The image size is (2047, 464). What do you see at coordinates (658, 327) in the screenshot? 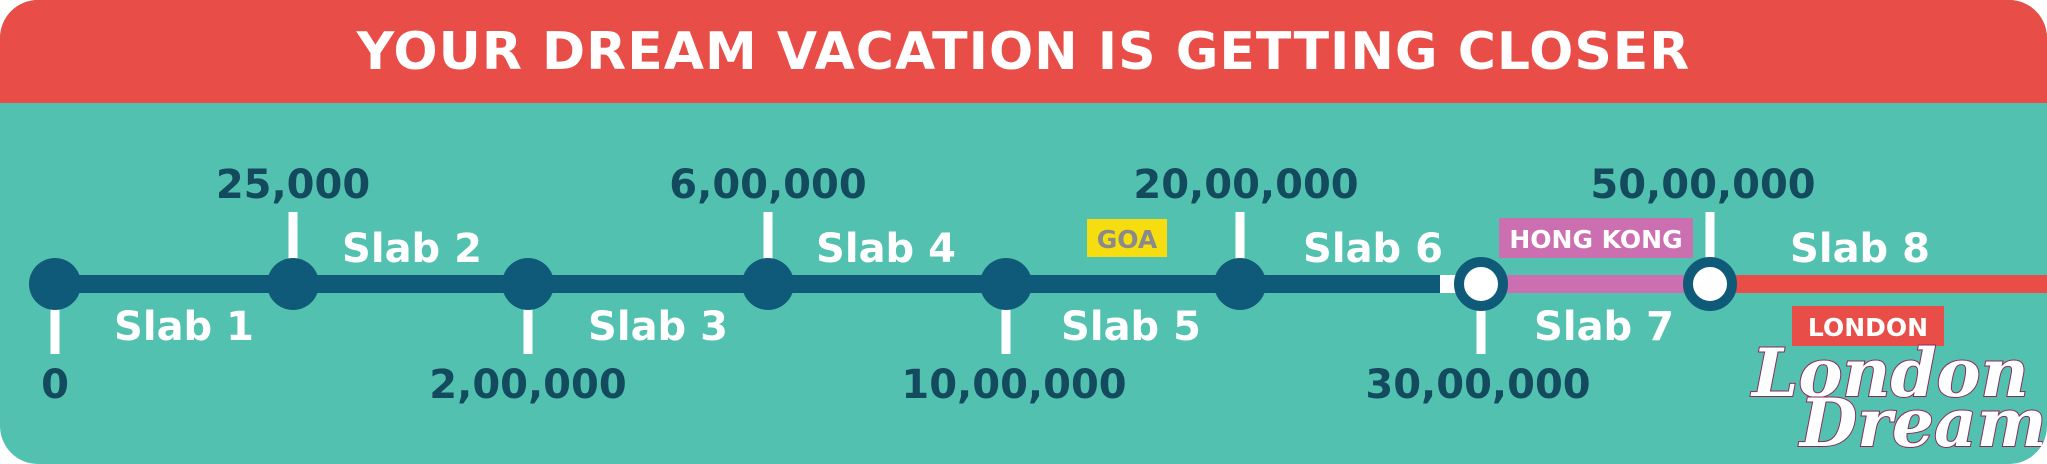
I see `slab-label-3: Slab 3` at bounding box center [658, 327].